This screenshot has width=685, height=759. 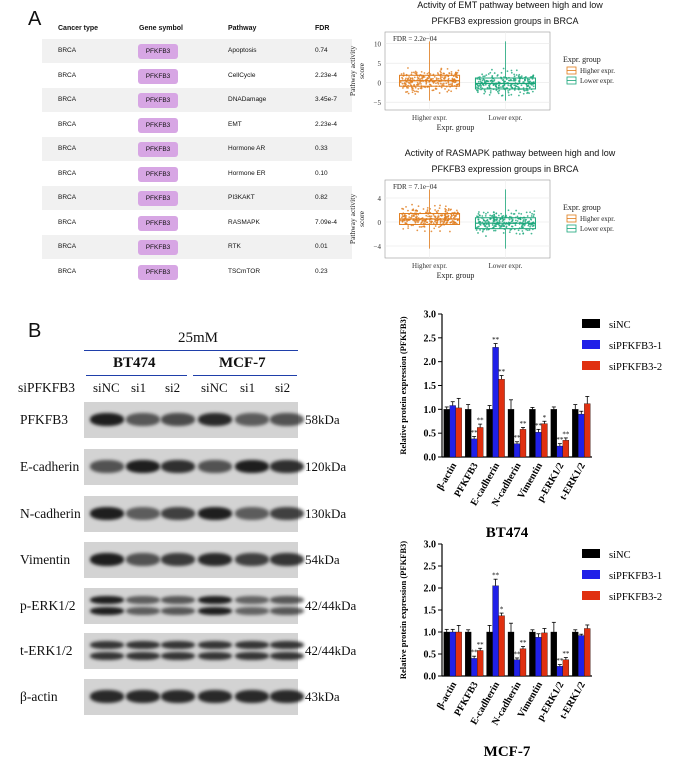 What do you see at coordinates (430, 386) in the screenshot?
I see `y-tick-label: 1.5` at bounding box center [430, 386].